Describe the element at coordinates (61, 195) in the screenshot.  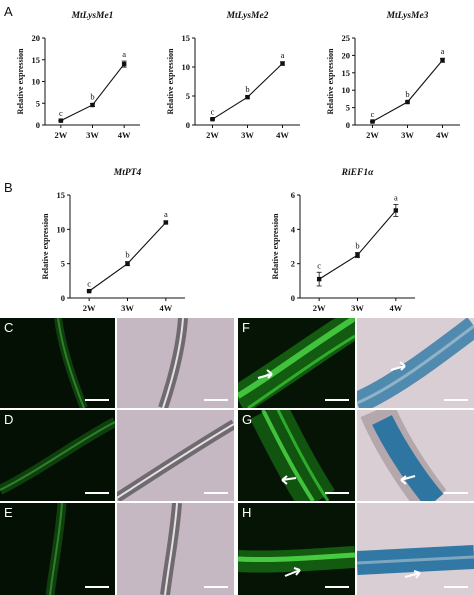
I see `y-tick-label: 15` at that location.